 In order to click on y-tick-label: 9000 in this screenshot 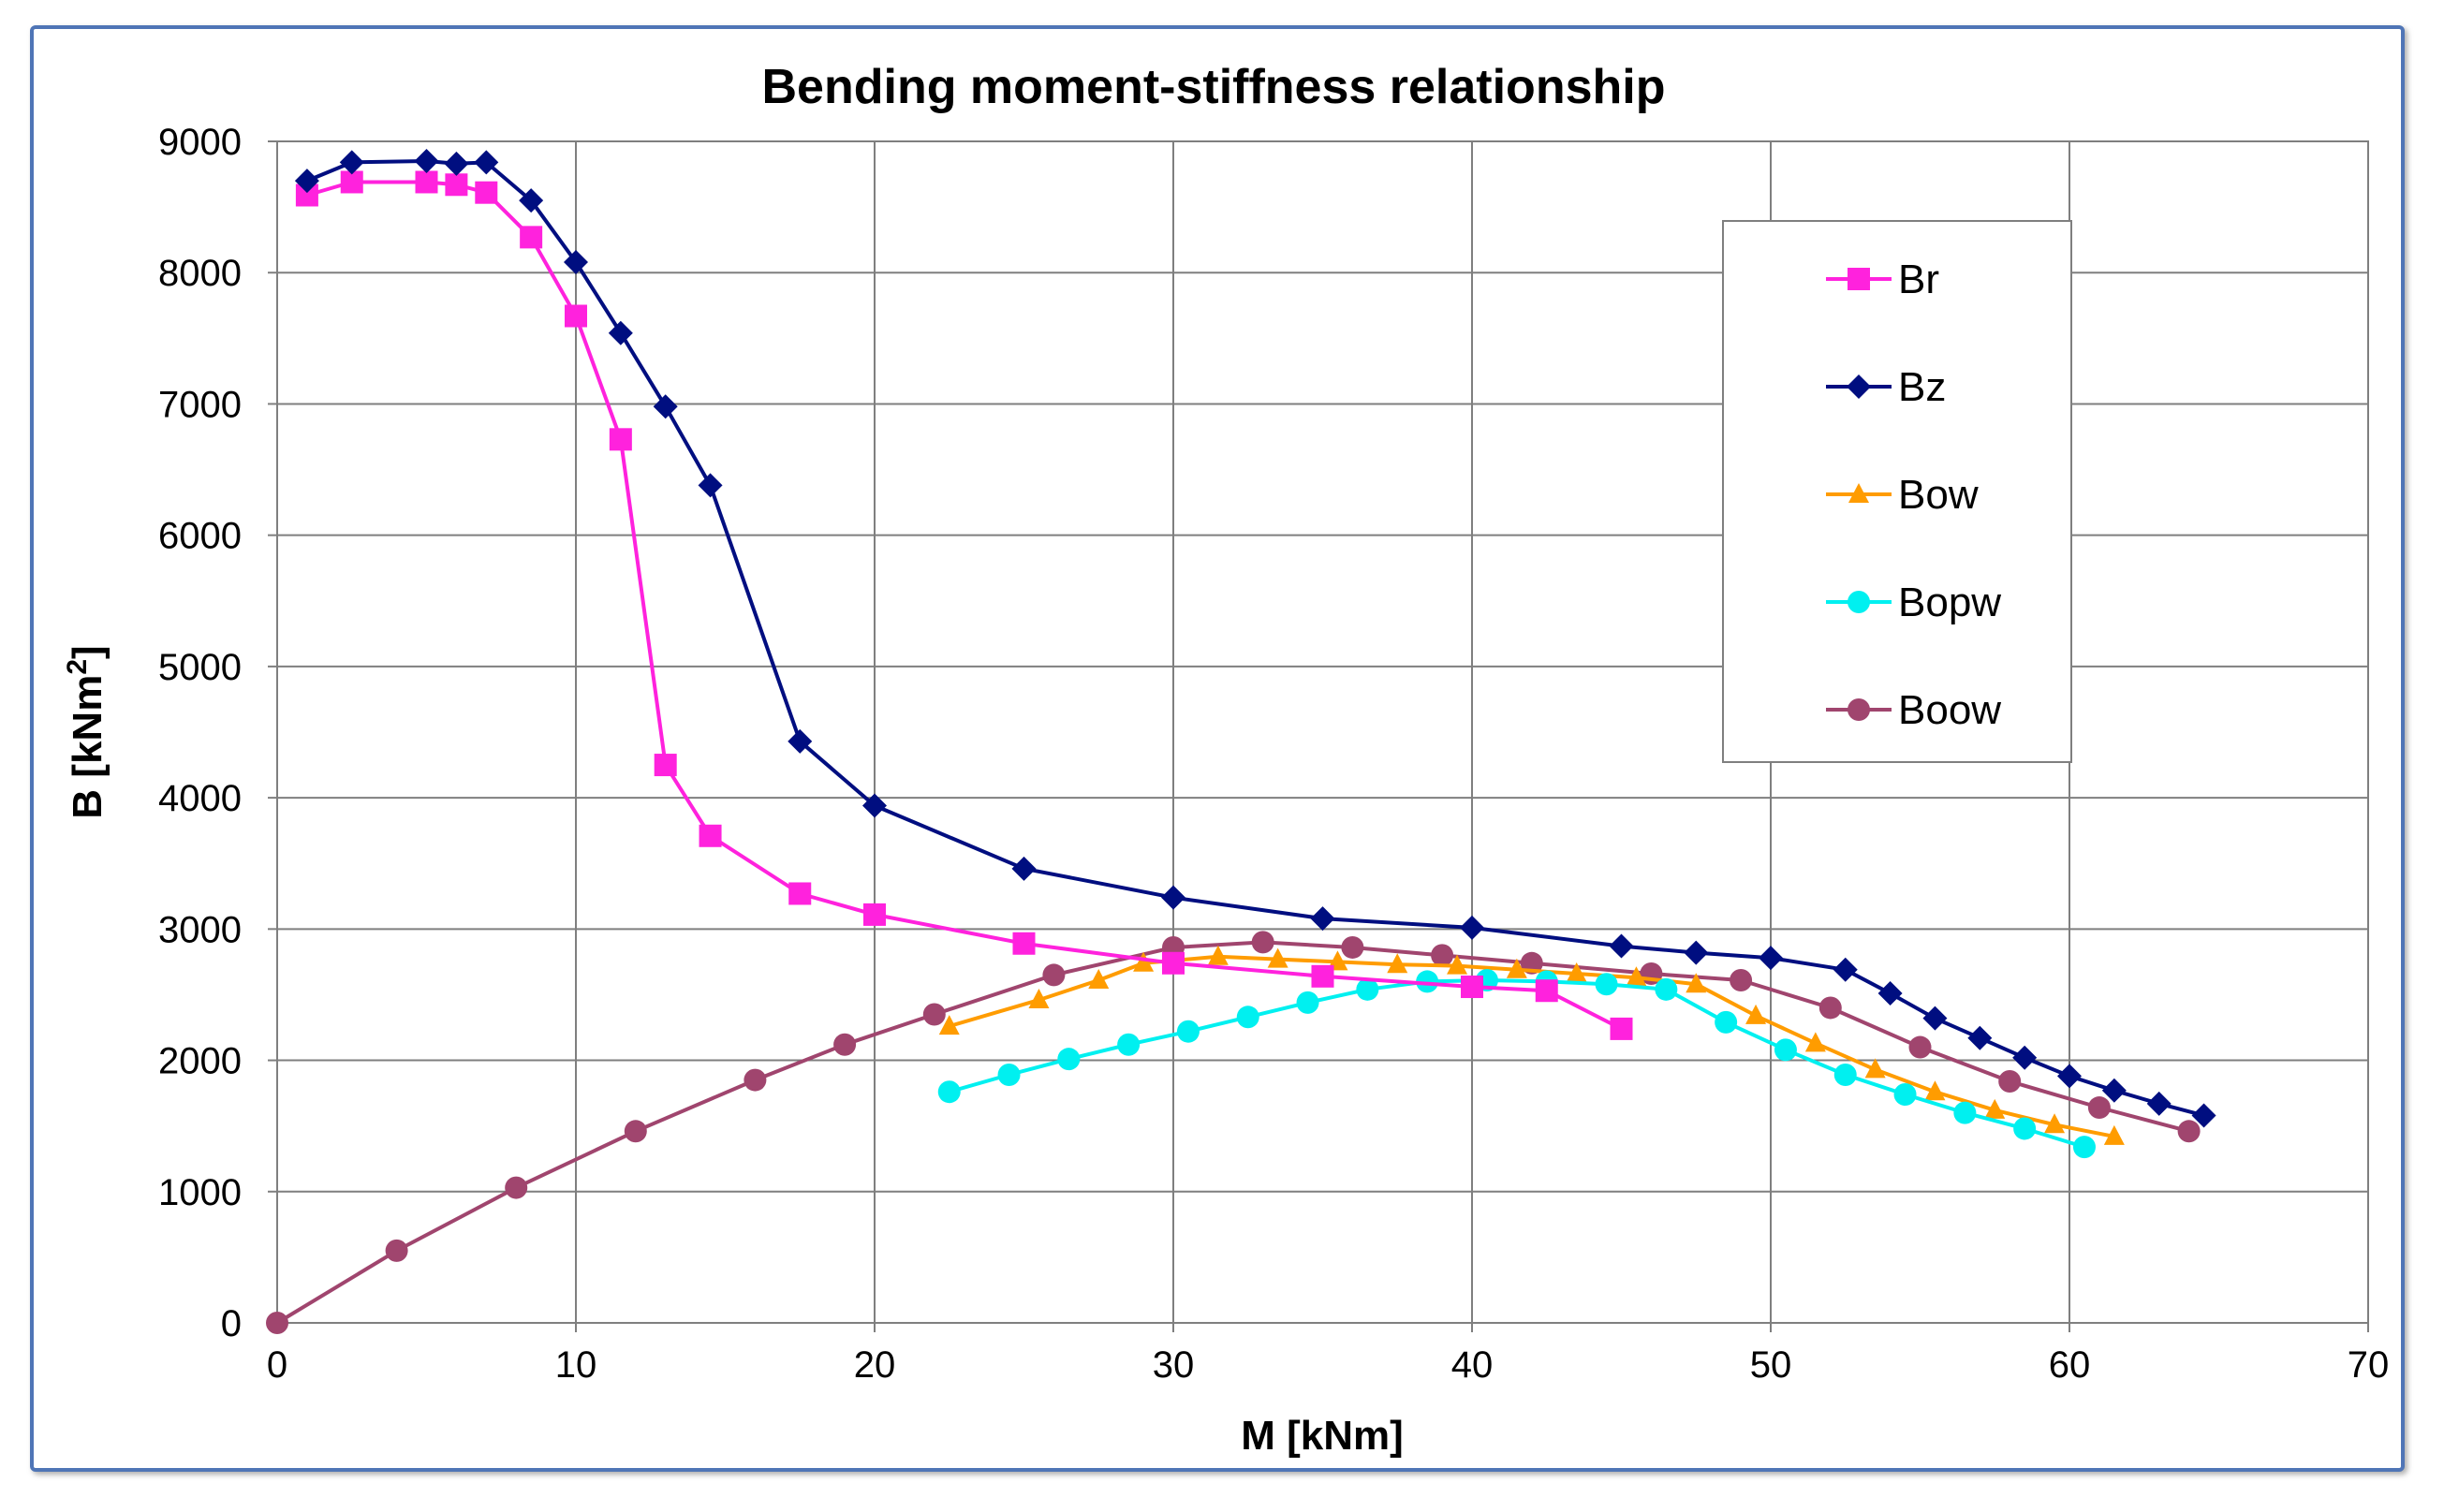, I will do `click(200, 142)`.